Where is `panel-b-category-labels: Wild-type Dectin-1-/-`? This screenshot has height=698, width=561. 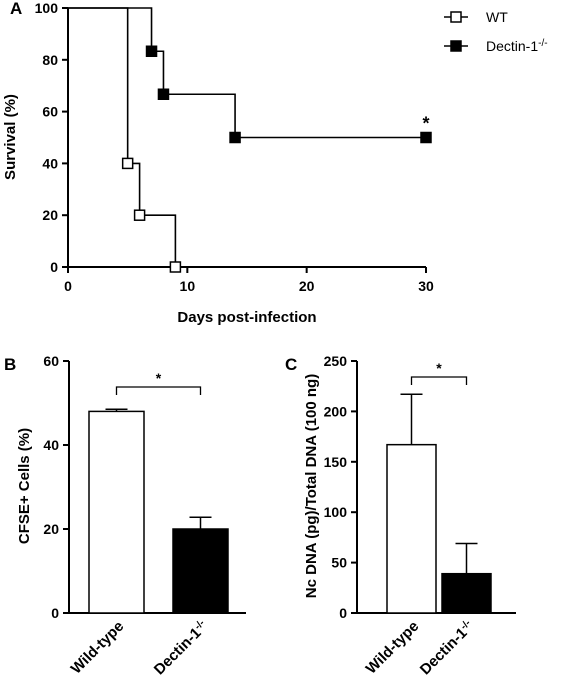
panel-b-category-labels: Wild-type Dectin-1-/- is located at coordinates (139, 647).